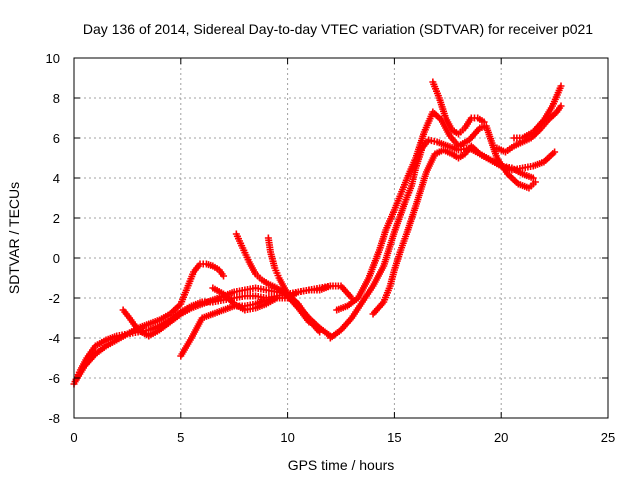 The image size is (640, 480). What do you see at coordinates (73, 437) in the screenshot?
I see `x-tick-label: 0` at bounding box center [73, 437].